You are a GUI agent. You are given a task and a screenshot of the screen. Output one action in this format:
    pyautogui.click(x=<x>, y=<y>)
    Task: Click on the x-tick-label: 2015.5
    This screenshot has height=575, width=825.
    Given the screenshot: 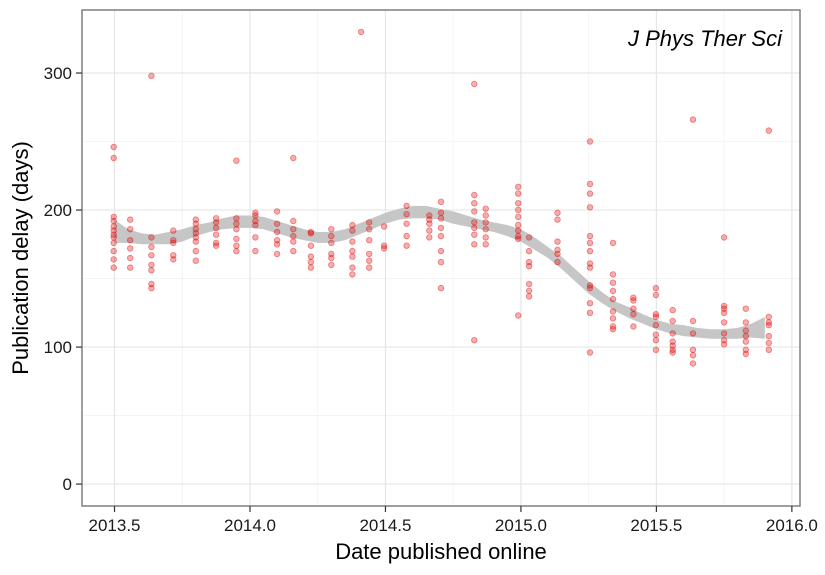 What is the action you would take?
    pyautogui.click(x=656, y=525)
    